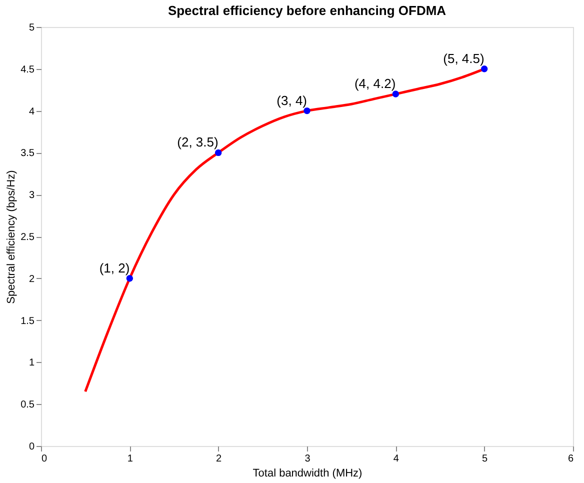  What do you see at coordinates (485, 459) in the screenshot?
I see `x-tick-label: 5` at bounding box center [485, 459].